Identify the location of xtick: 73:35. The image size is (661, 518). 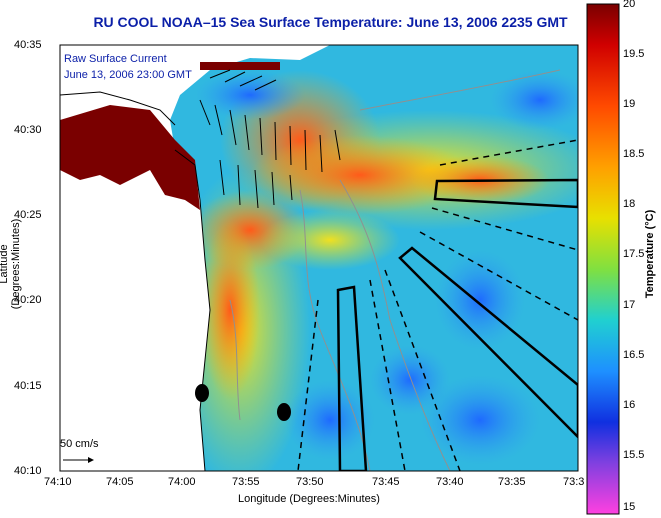
(512, 482).